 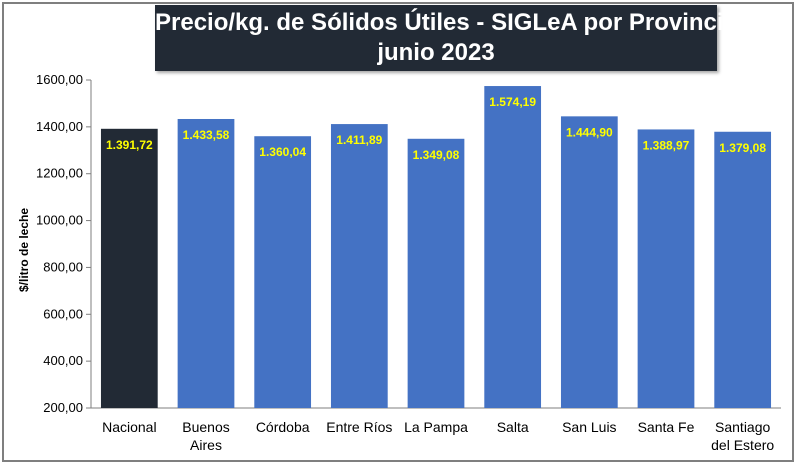 I want to click on y-tick-label: 600,00, so click(x=63, y=313).